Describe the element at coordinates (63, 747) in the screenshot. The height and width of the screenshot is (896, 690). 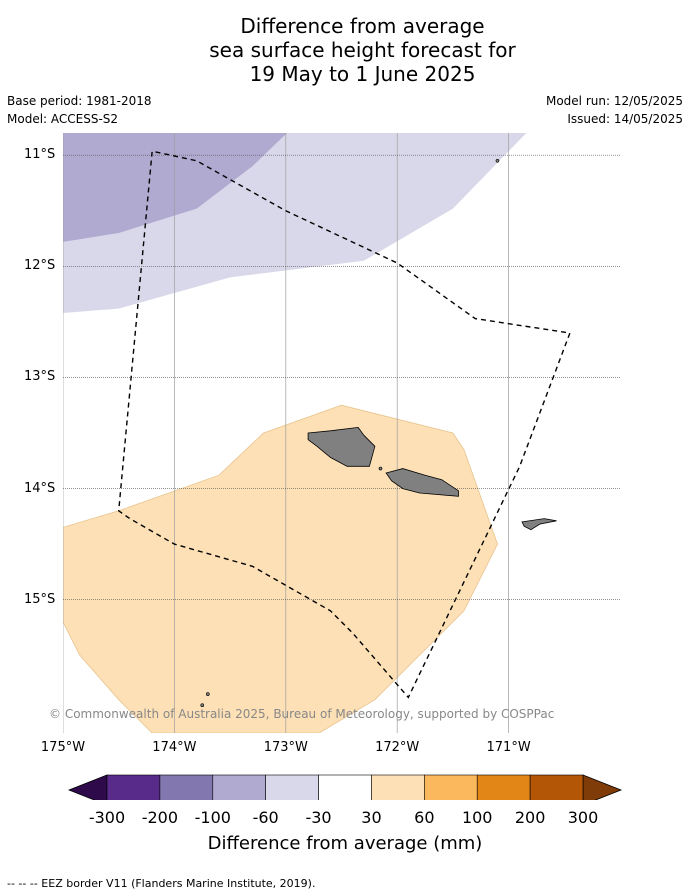
I see `lon-label-0: 175°W` at that location.